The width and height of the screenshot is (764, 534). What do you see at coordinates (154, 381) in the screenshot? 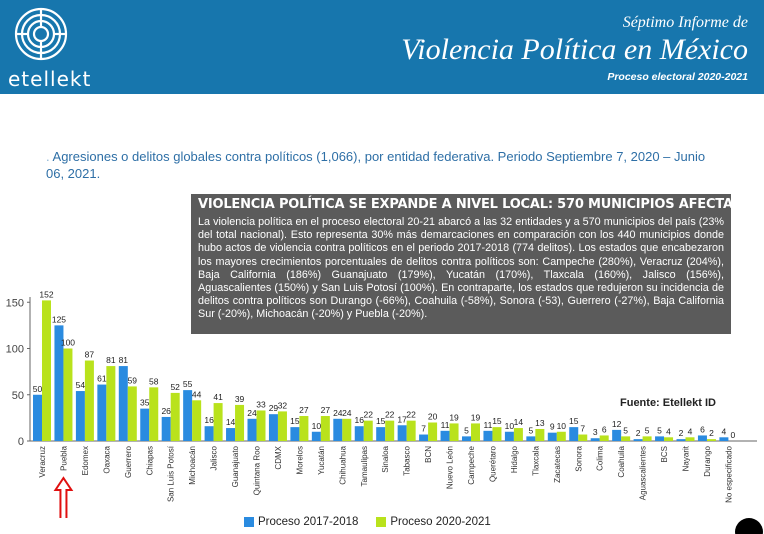
I see `bar-value-label: 58` at bounding box center [154, 381].